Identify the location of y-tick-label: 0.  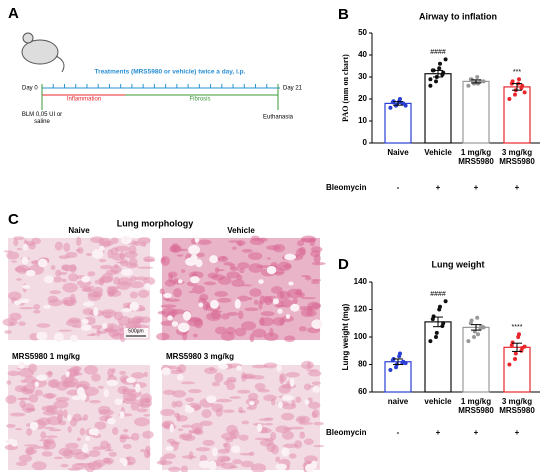
(365, 142).